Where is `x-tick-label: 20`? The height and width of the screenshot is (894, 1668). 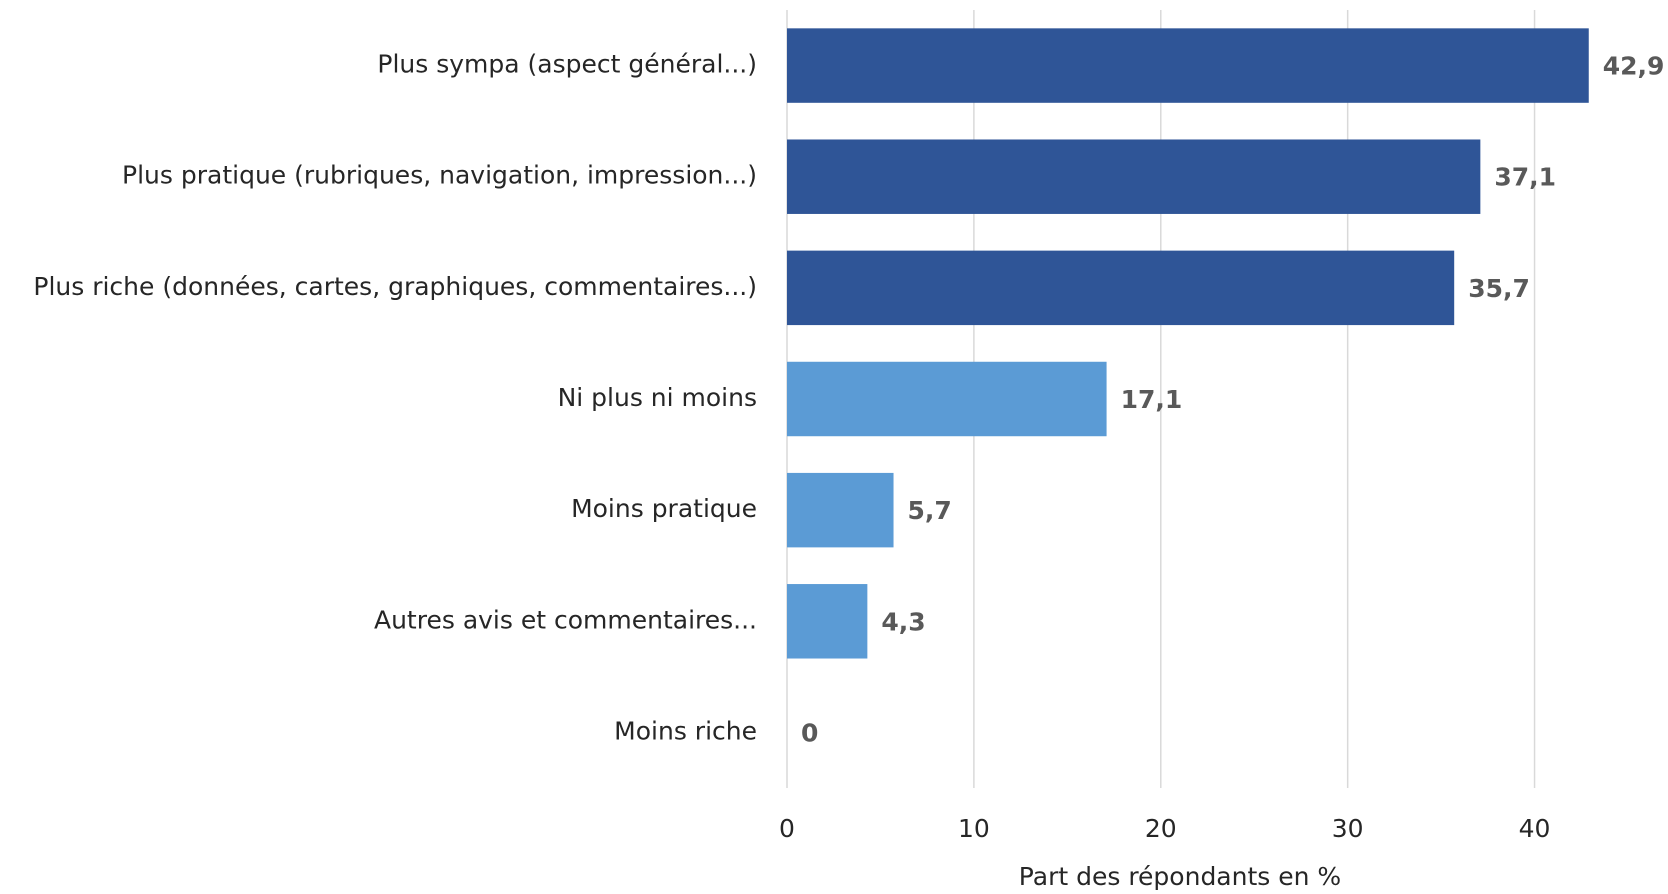 x-tick-label: 20 is located at coordinates (1161, 828).